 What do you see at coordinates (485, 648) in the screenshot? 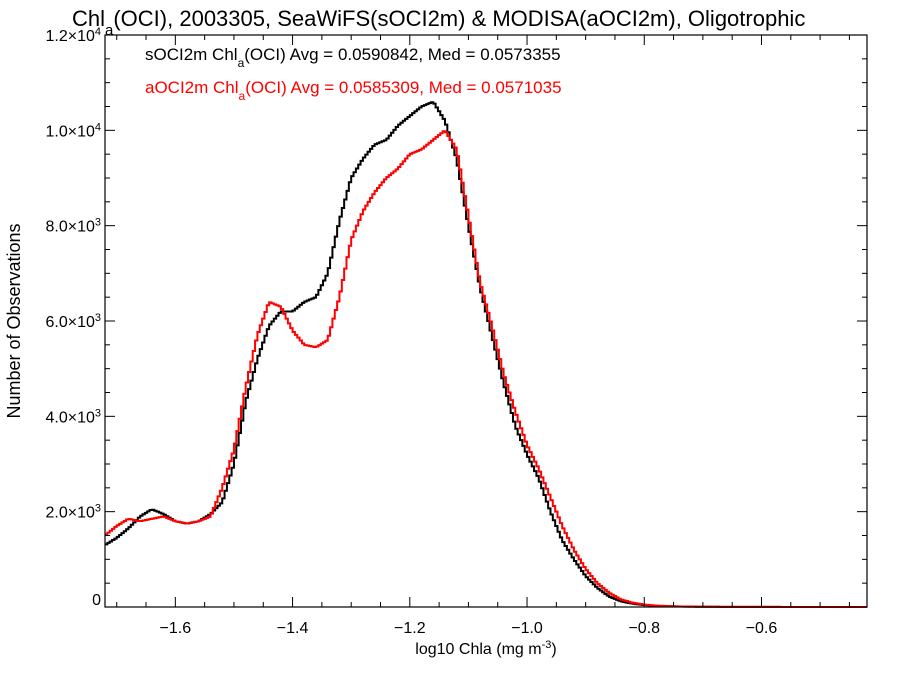
I see `x-axis-label: log10 Chla (mg m-3)` at bounding box center [485, 648].